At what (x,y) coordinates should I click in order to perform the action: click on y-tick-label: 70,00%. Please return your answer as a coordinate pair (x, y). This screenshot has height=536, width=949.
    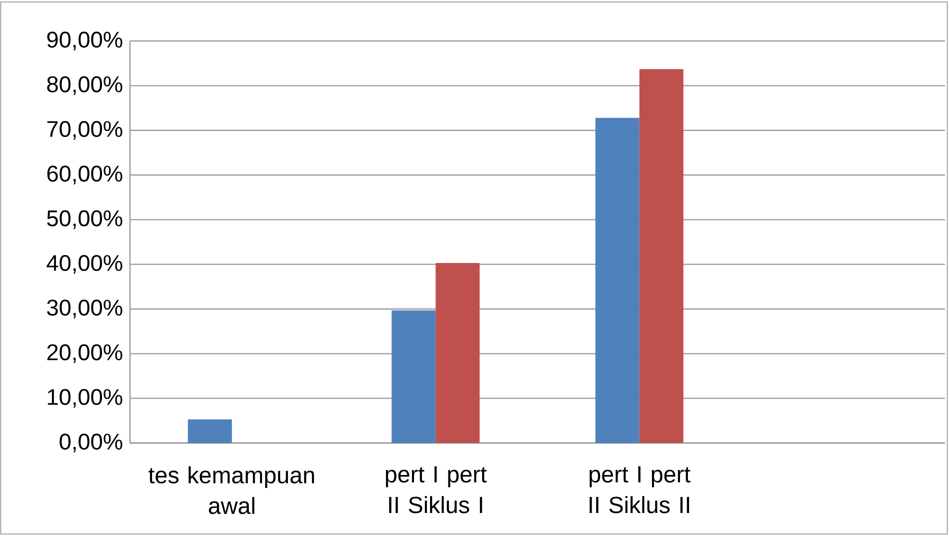
    Looking at the image, I should click on (84, 130).